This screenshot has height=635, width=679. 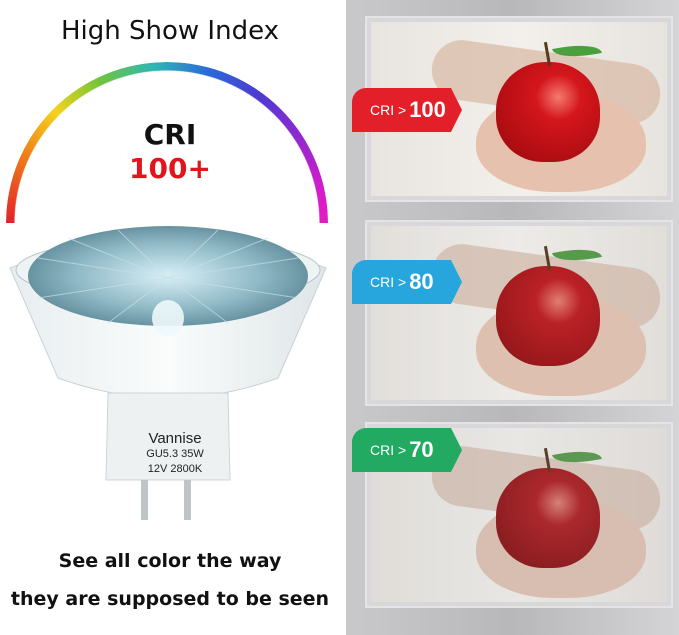 I want to click on heading-title: High Show Index, so click(x=170, y=31).